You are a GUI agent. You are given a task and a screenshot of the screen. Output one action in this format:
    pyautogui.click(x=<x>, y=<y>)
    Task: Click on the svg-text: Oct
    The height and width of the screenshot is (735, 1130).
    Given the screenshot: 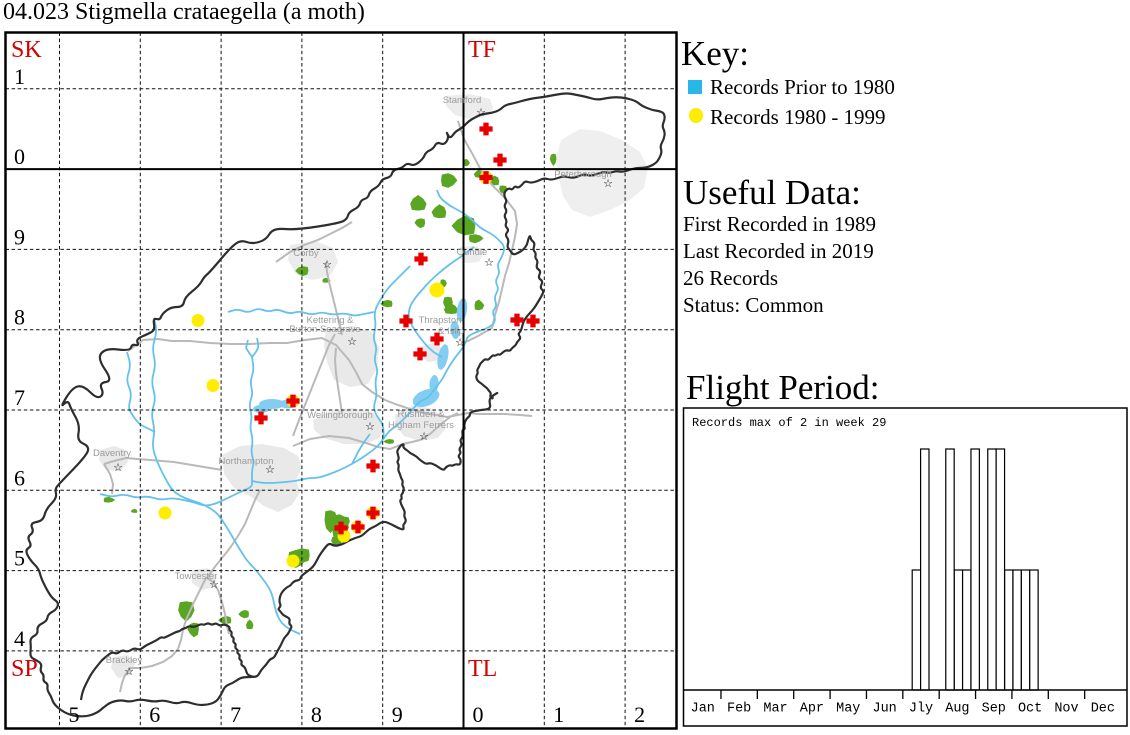 What is the action you would take?
    pyautogui.click(x=1030, y=709)
    